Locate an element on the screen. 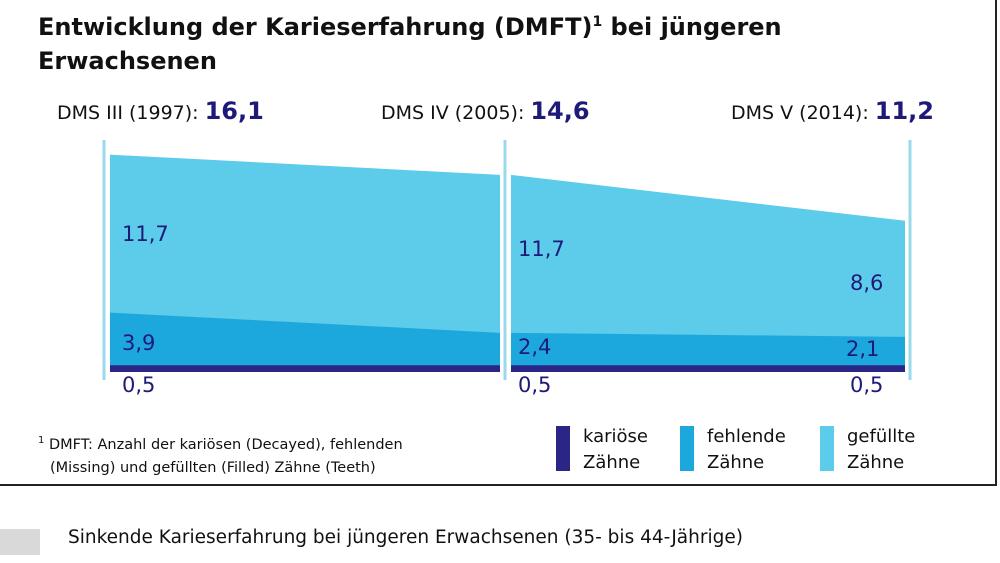 The height and width of the screenshot is (563, 1000). legend-label: fehlende Zähne is located at coordinates (767, 450).